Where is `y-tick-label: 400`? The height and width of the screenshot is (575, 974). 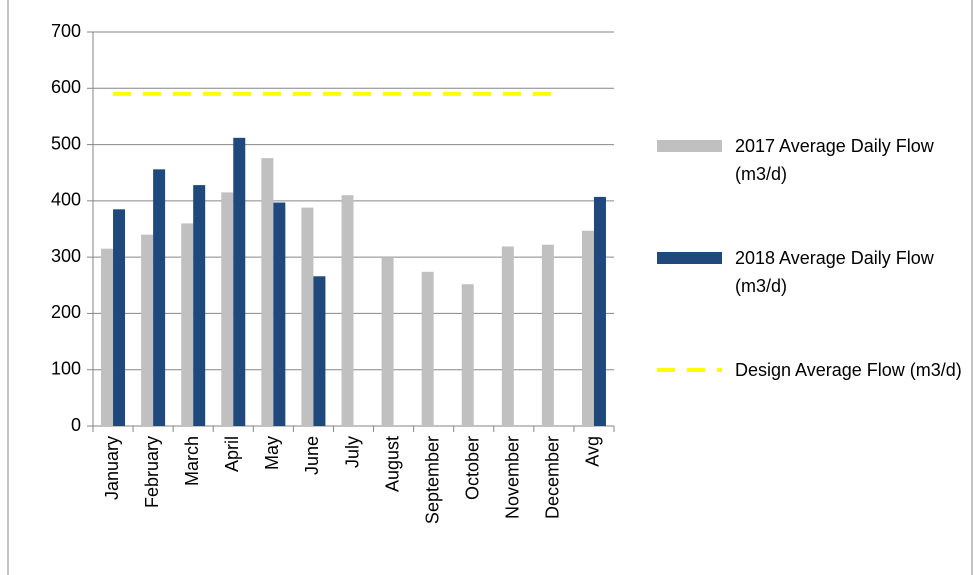 y-tick-label: 400 is located at coordinates (66, 200).